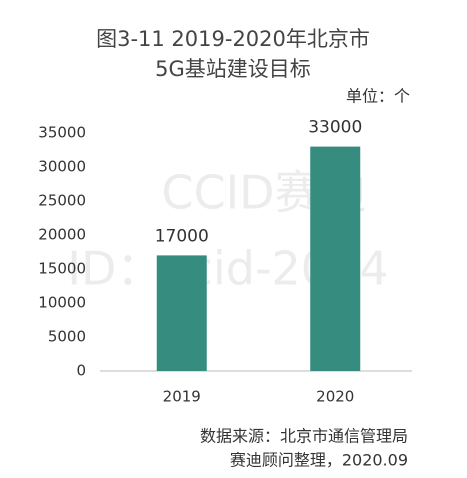  I want to click on y-tick-label: 15000, so click(62, 269).